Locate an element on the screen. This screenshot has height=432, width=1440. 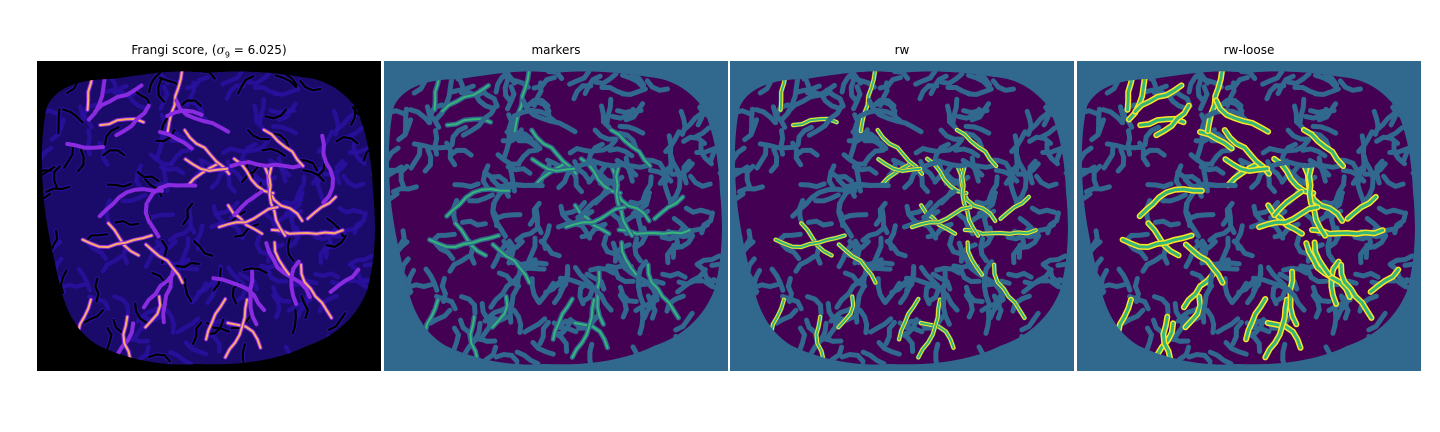
panel-title-rw-loose: rw-loose is located at coordinates (1249, 50).